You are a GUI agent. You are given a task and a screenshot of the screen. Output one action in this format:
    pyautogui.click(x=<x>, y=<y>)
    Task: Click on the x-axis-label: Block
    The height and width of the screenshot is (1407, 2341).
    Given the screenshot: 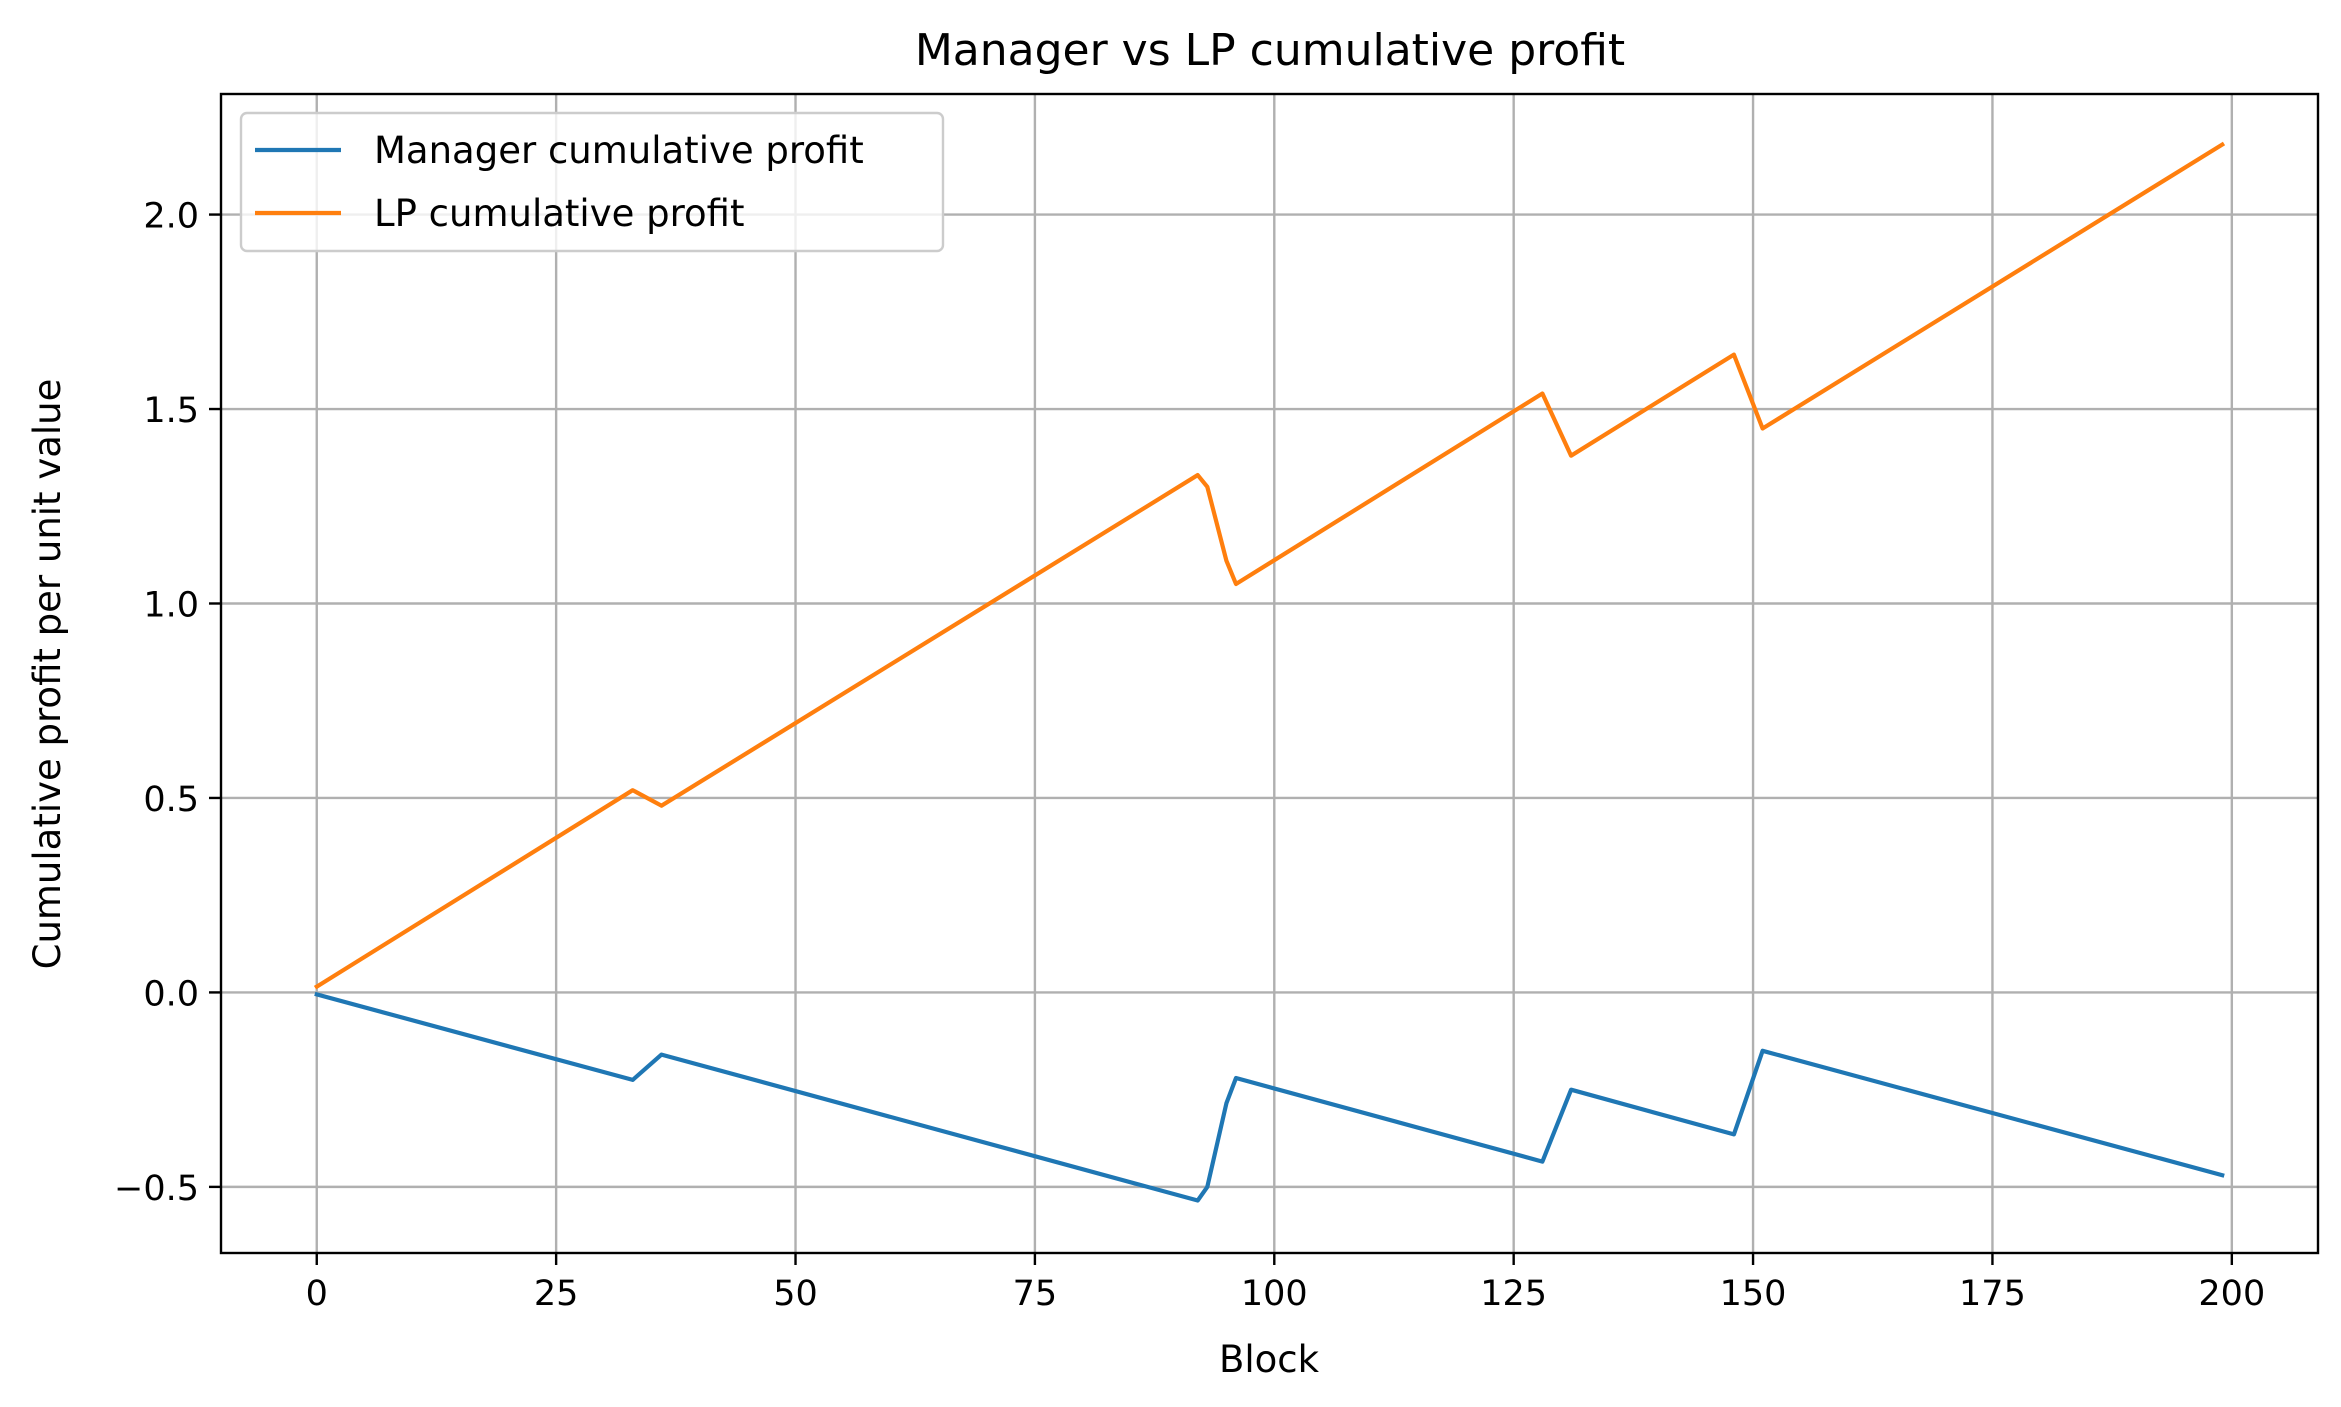 What is the action you would take?
    pyautogui.click(x=1269, y=1359)
    